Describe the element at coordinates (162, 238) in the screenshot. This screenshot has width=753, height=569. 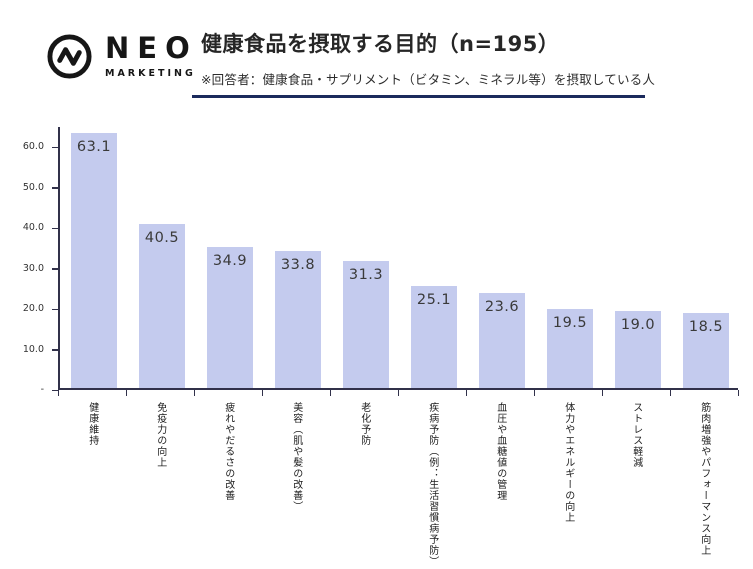
I see `bar-value-label: 40.5` at that location.